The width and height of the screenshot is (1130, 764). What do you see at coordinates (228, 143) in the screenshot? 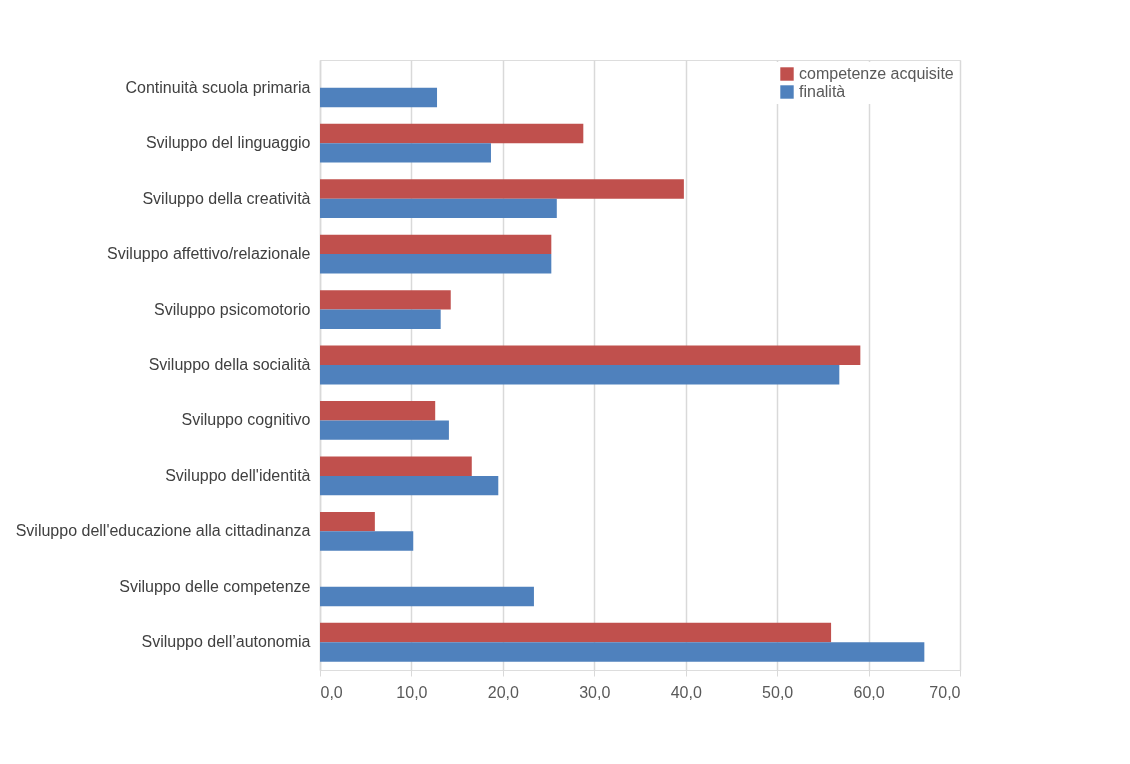
I see `y-tick-label: Sviluppo del linguaggio` at bounding box center [228, 143].